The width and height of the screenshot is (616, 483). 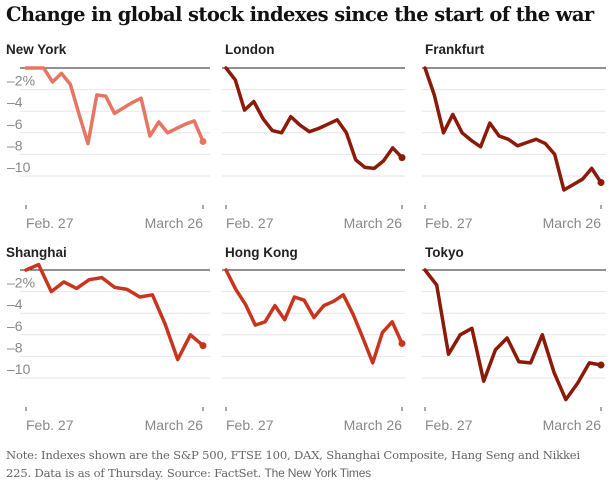 I want to click on end-point-frankfurt, so click(x=601, y=182).